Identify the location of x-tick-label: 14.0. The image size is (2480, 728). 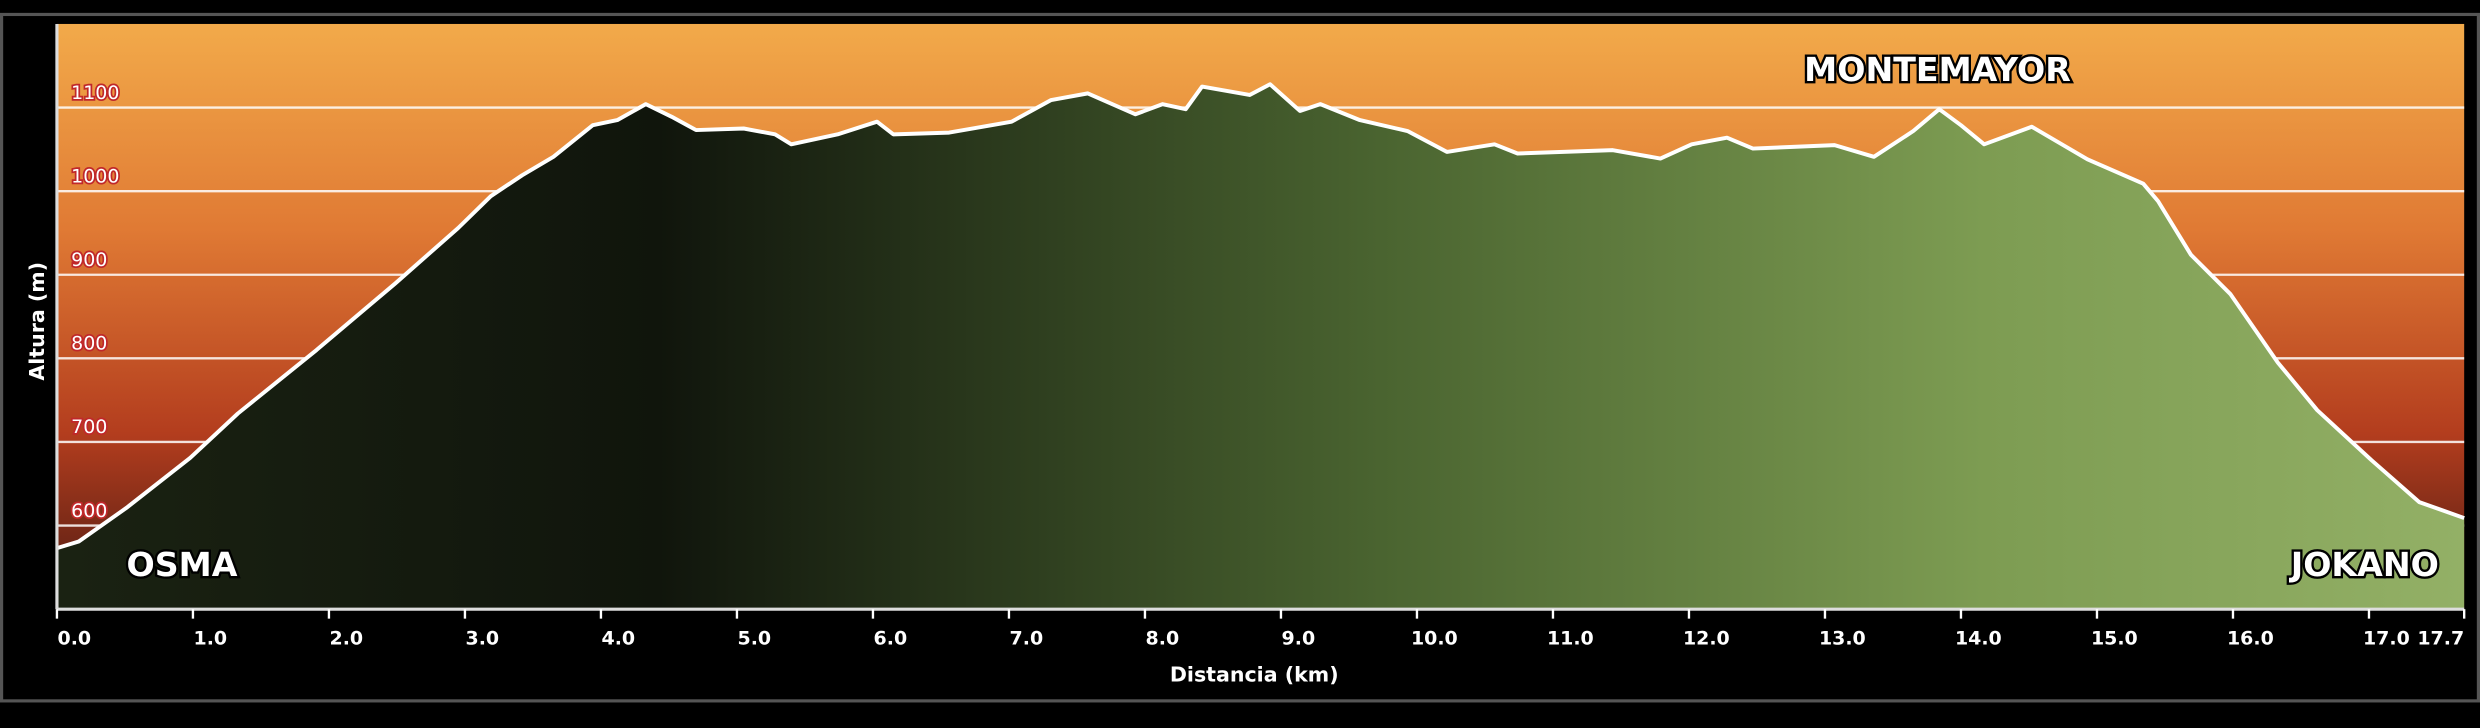
(1978, 639).